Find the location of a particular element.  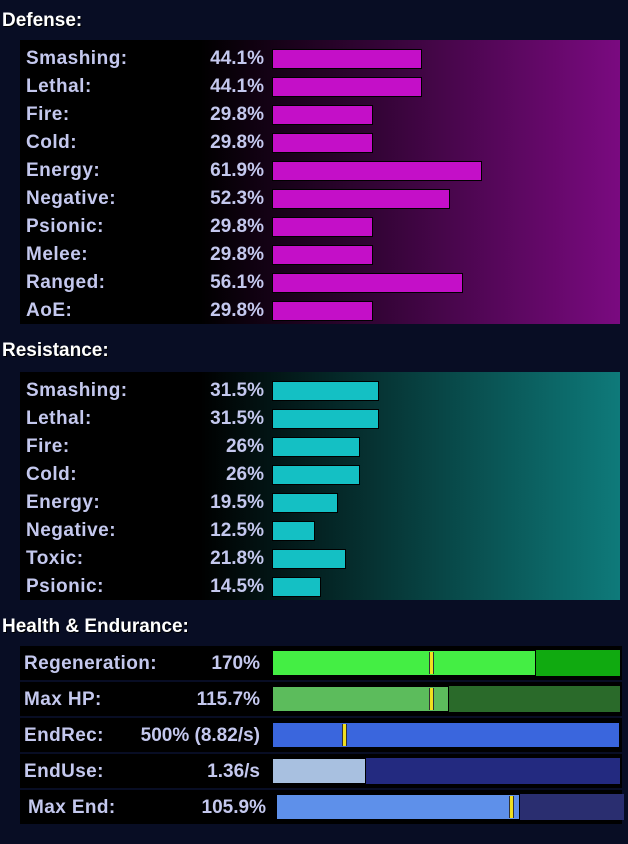

resistance-row-label: Energy: is located at coordinates (63, 502).